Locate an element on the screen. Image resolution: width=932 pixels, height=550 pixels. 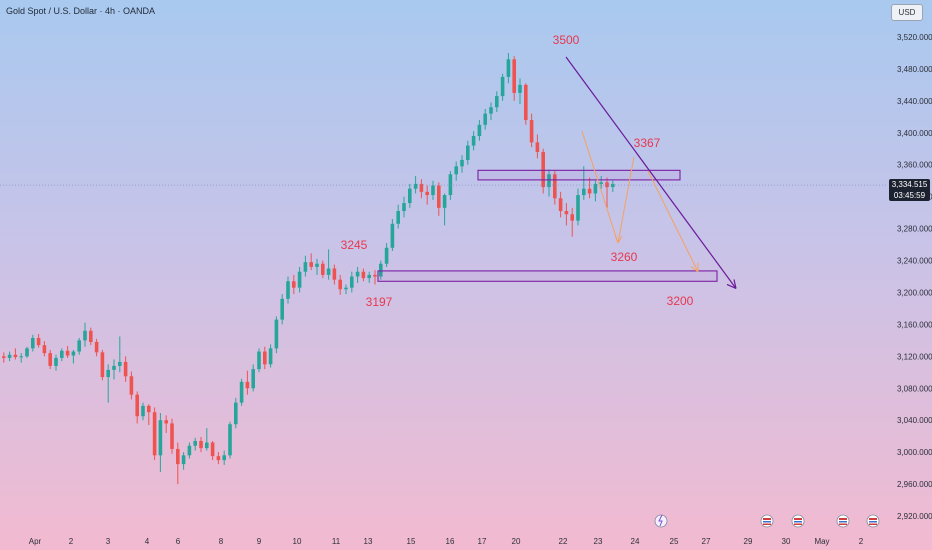
price-annotation: 3197 is located at coordinates (379, 302).